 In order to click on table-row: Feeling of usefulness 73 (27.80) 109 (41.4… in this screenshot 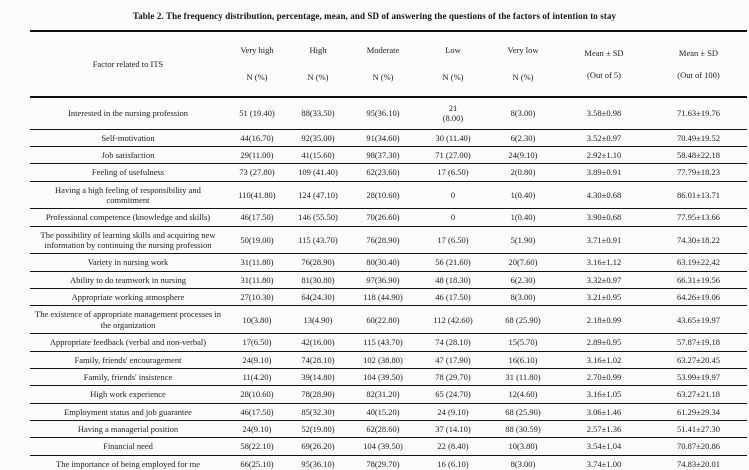, I will do `click(388, 173)`.